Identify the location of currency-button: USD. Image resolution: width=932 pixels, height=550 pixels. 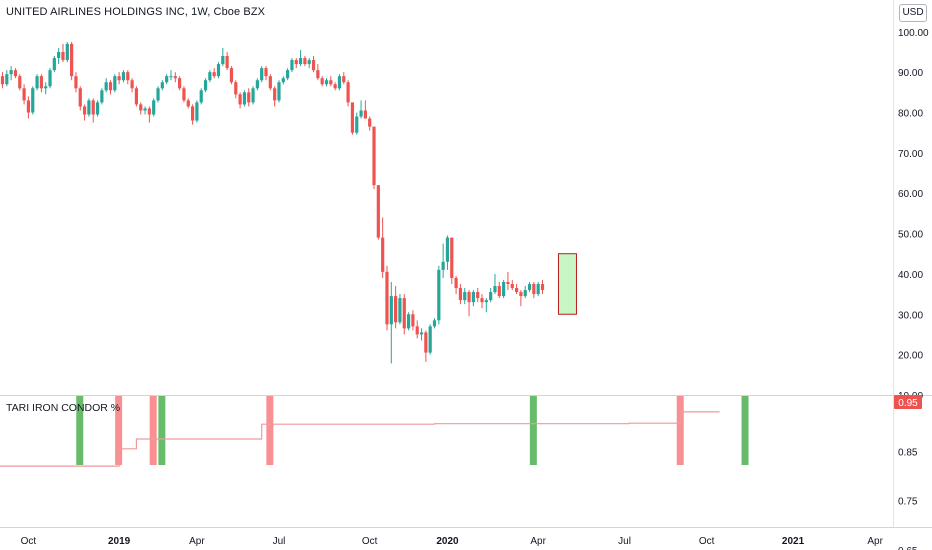
(913, 13).